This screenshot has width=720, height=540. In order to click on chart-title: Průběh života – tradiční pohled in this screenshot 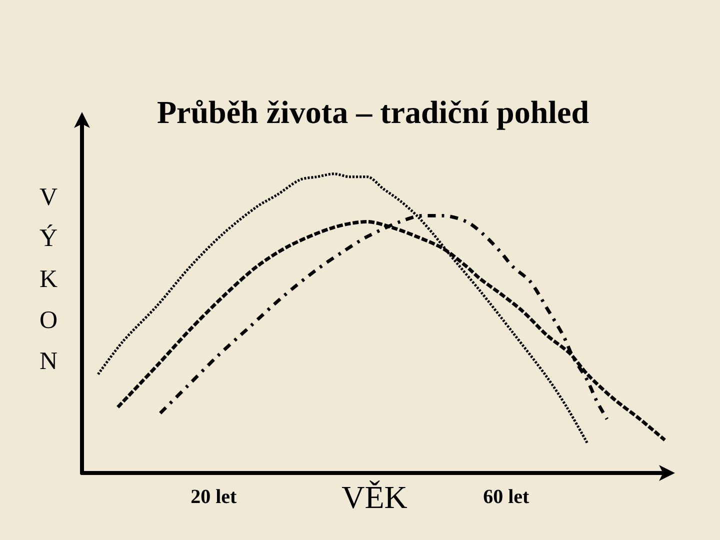, I will do `click(372, 112)`.